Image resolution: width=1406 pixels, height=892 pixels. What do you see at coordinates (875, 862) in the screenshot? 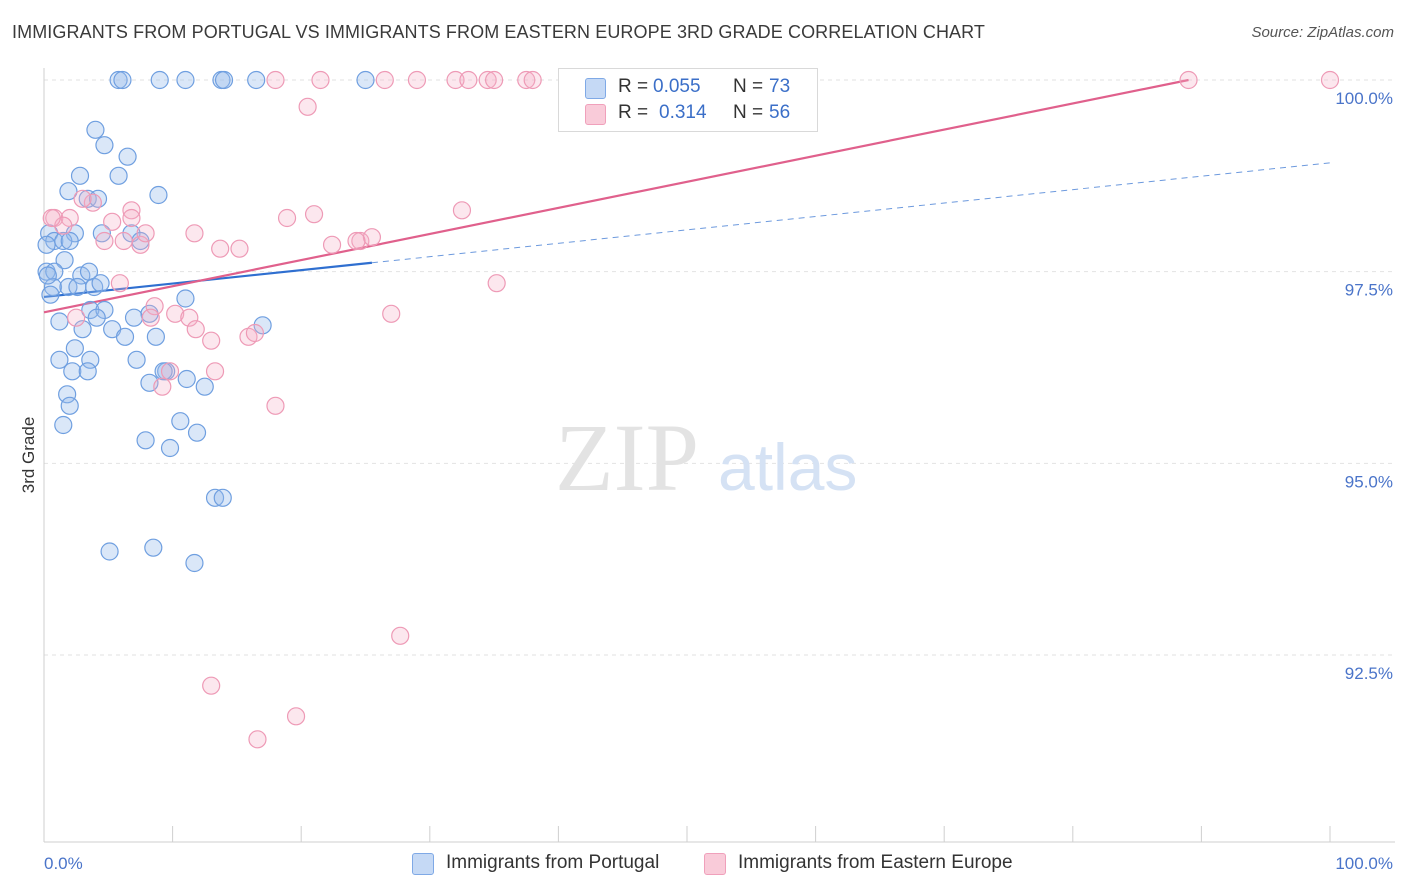
I see `bottom-legend-label-eastern: Immigrants from Eastern Europe` at bounding box center [875, 862].